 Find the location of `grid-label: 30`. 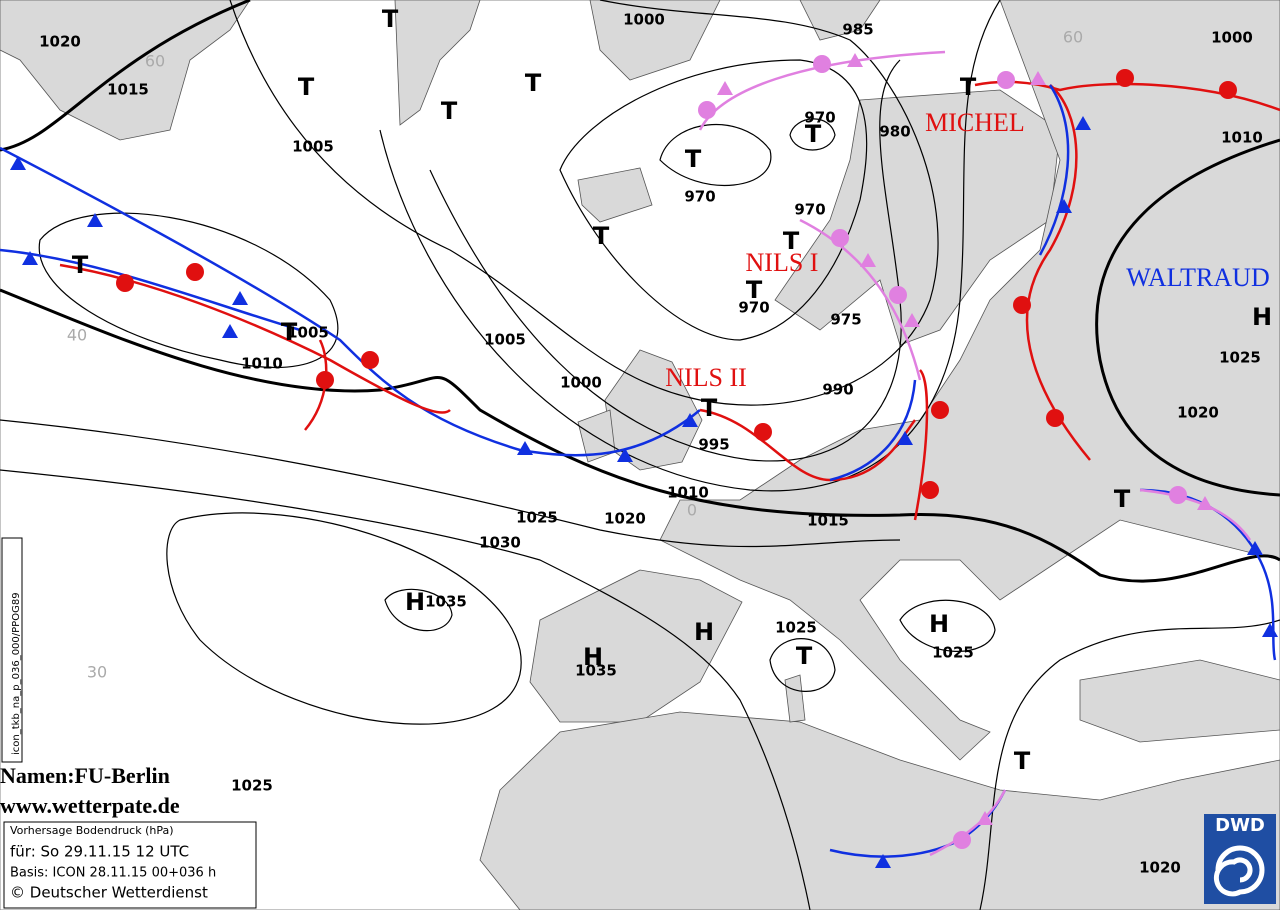

grid-label: 30 is located at coordinates (97, 672).